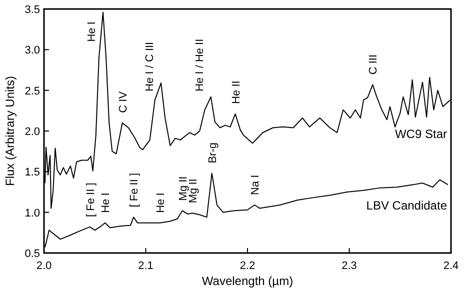 Image resolution: width=467 pixels, height=289 pixels. What do you see at coordinates (32, 254) in the screenshot?
I see `y-tick-label: 0.5` at bounding box center [32, 254].